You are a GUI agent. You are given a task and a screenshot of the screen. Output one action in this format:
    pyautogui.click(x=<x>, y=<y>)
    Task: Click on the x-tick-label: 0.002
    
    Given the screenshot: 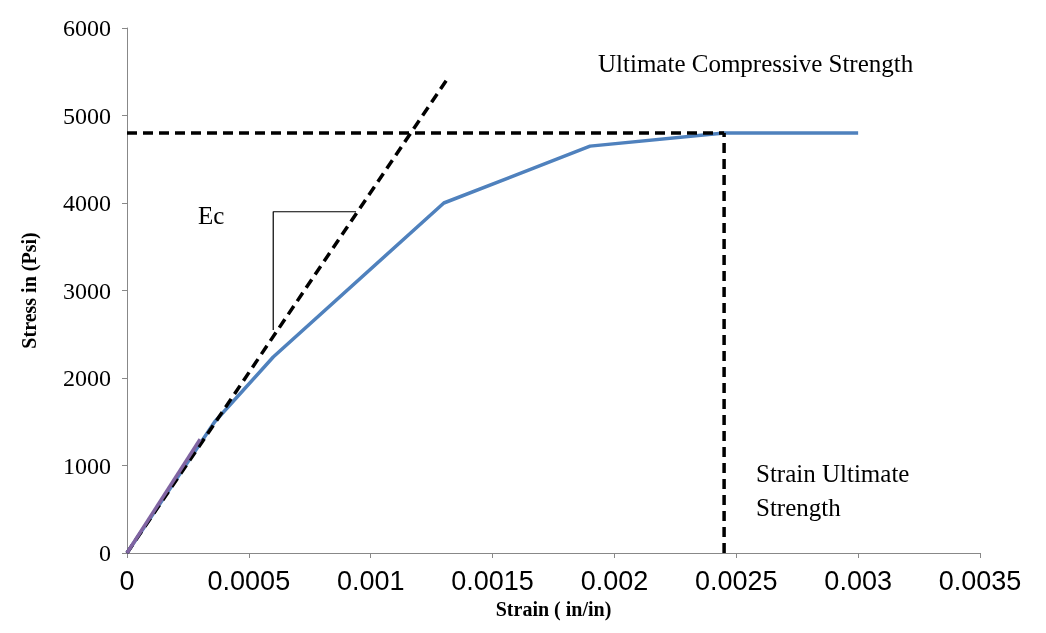 What is the action you would take?
    pyautogui.click(x=614, y=580)
    